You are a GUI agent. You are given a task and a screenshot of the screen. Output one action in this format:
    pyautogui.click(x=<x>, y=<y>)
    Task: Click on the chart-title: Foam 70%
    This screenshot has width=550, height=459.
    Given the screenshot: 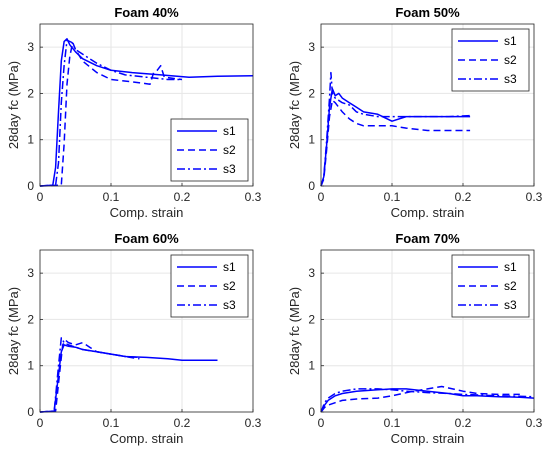 What is the action you would take?
    pyautogui.click(x=427, y=238)
    